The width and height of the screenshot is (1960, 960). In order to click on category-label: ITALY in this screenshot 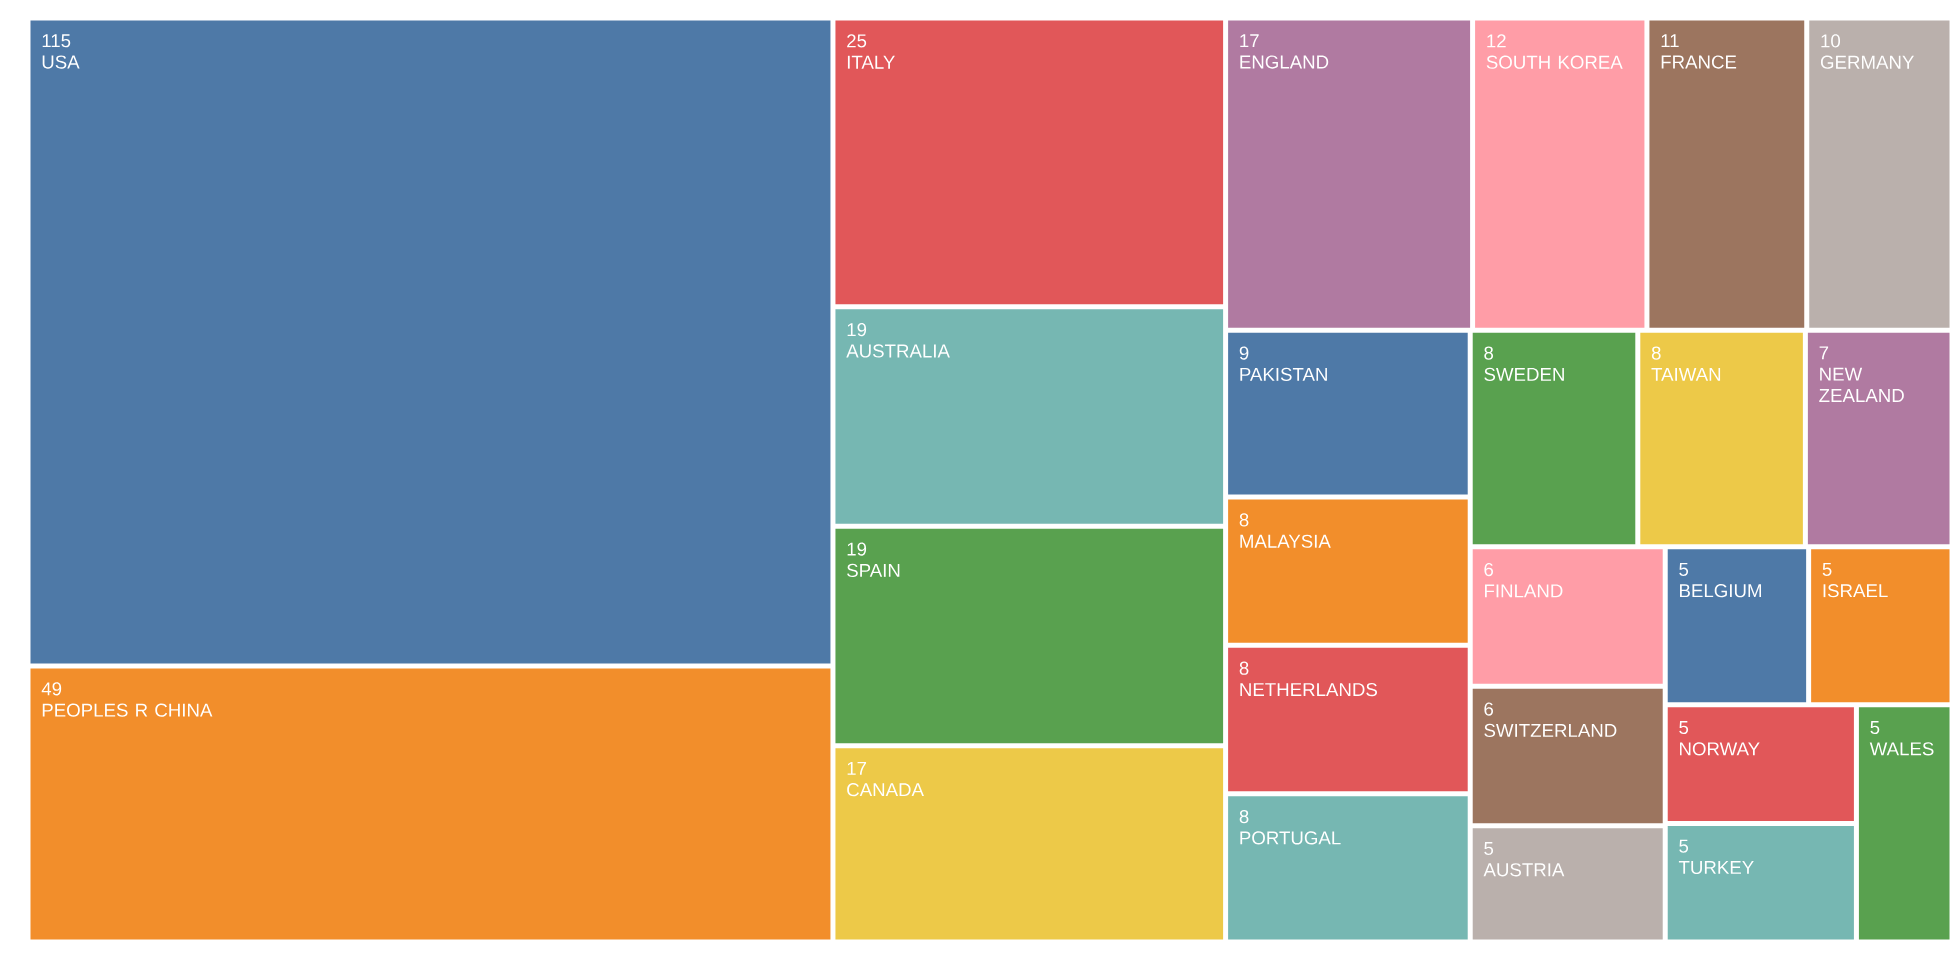, I will do `click(871, 62)`.